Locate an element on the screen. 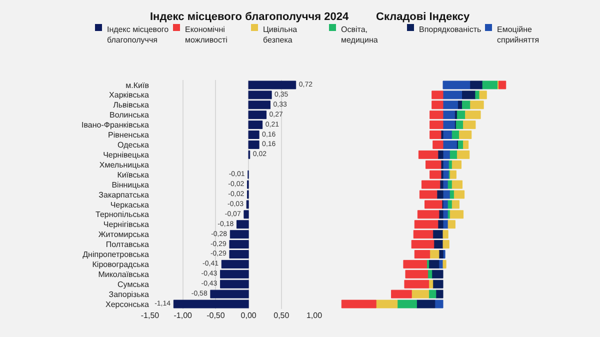  y-tick-label: Дніпропетровська is located at coordinates (116, 255).